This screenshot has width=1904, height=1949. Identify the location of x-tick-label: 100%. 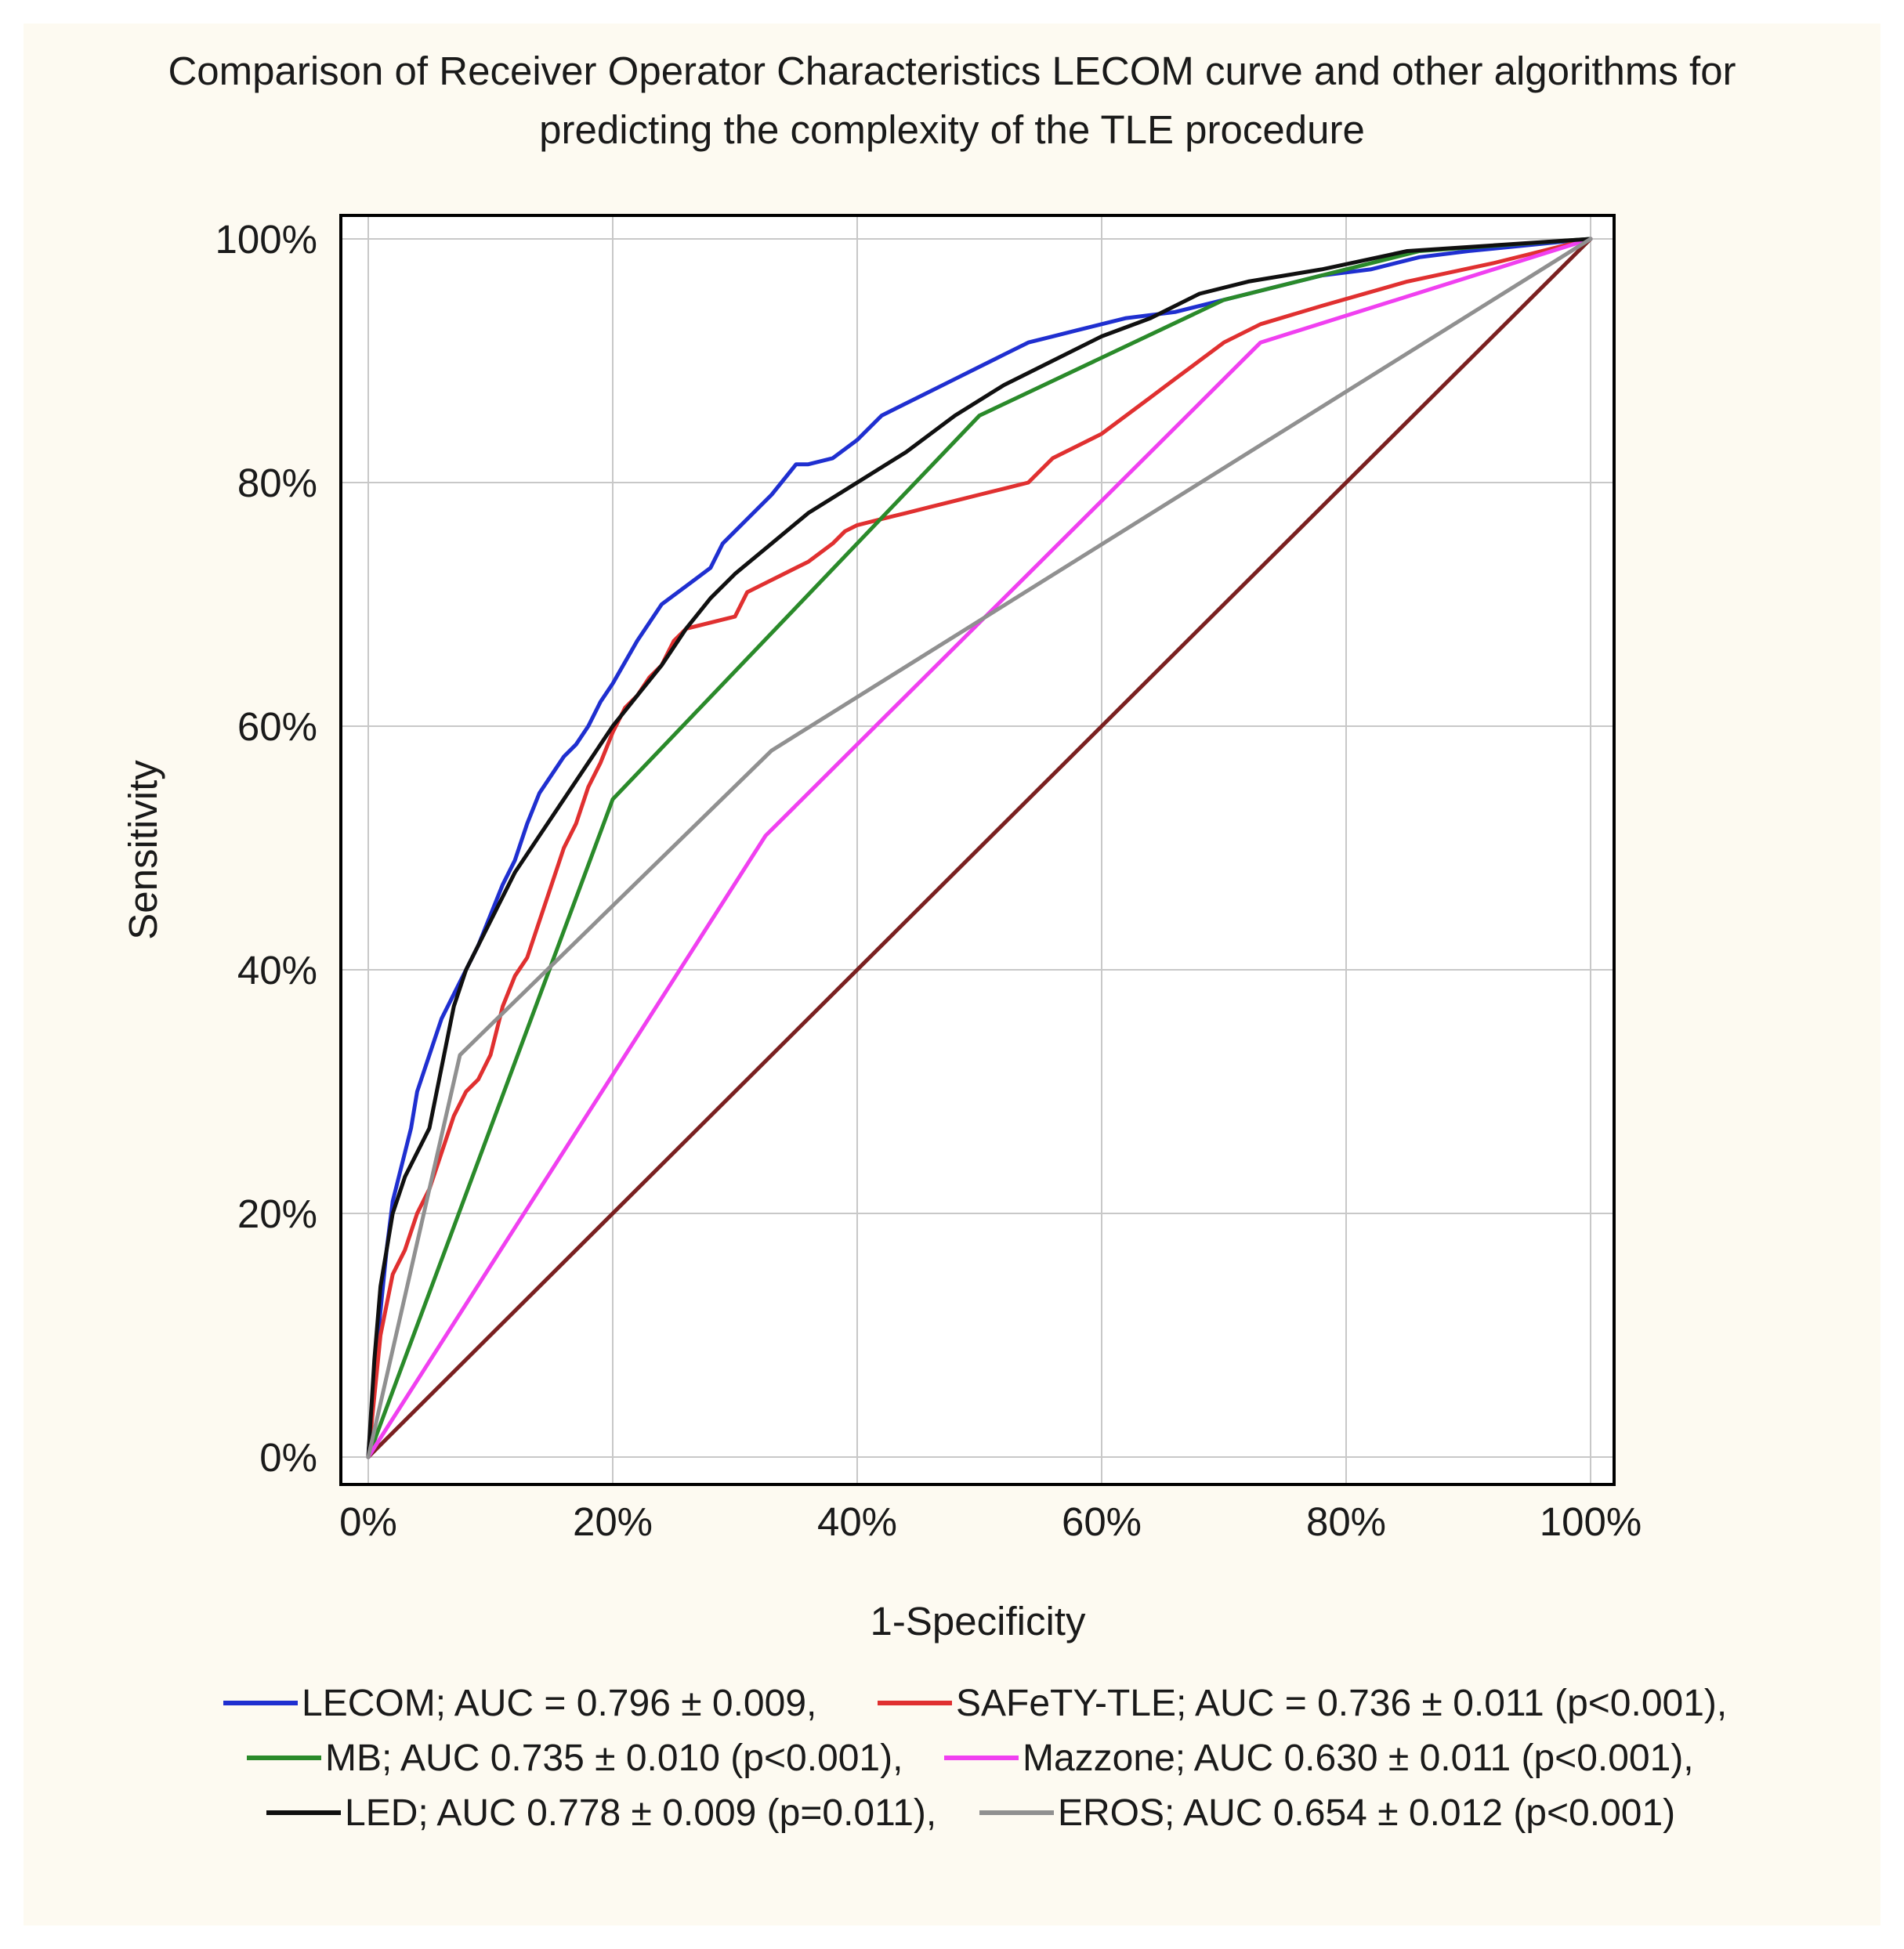
(1591, 1521).